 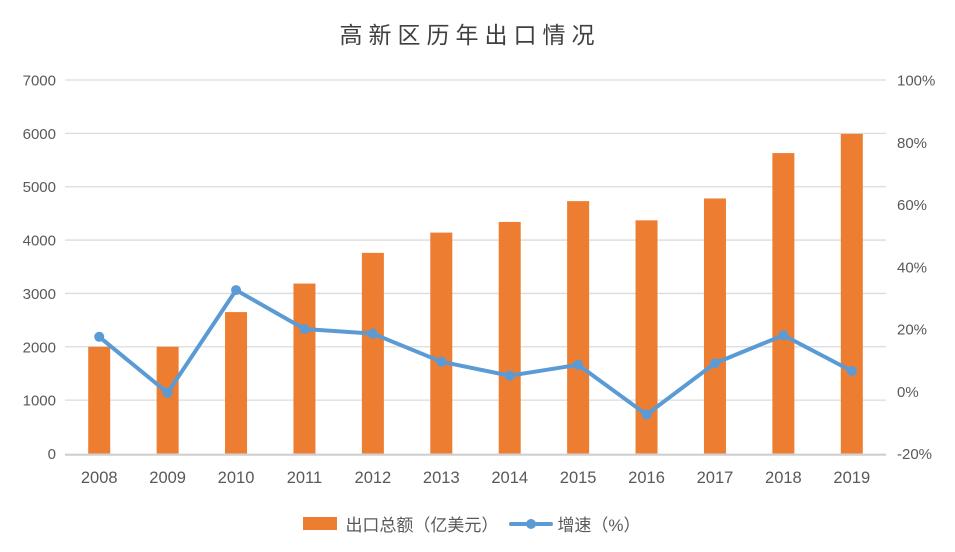 I want to click on line-marker-swatch-icon, so click(x=531, y=524).